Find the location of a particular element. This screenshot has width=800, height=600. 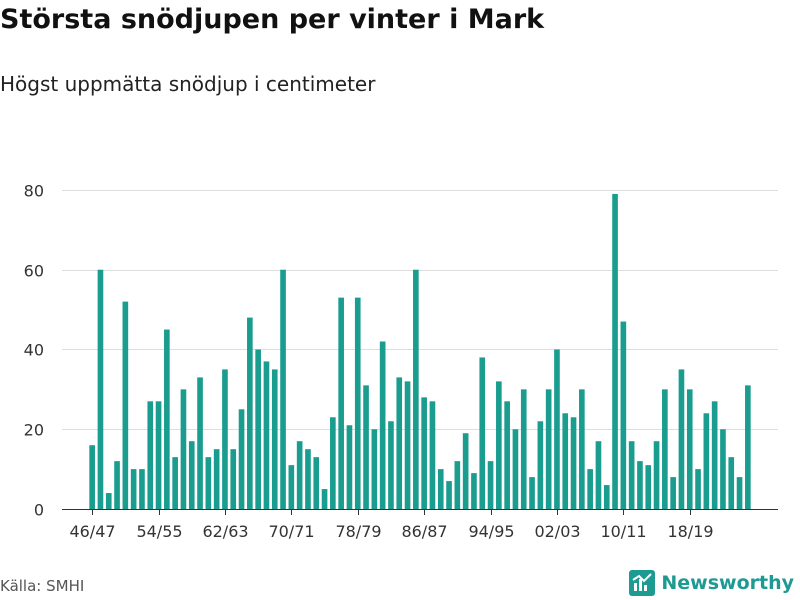

x-tick-label: 62/63 is located at coordinates (225, 531).